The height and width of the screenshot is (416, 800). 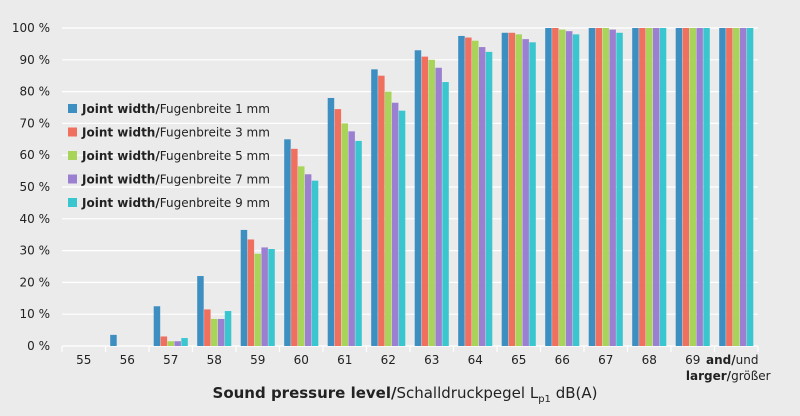 I want to click on legend-label: Joint width/Fugenbreite 7 mm, so click(x=175, y=180).